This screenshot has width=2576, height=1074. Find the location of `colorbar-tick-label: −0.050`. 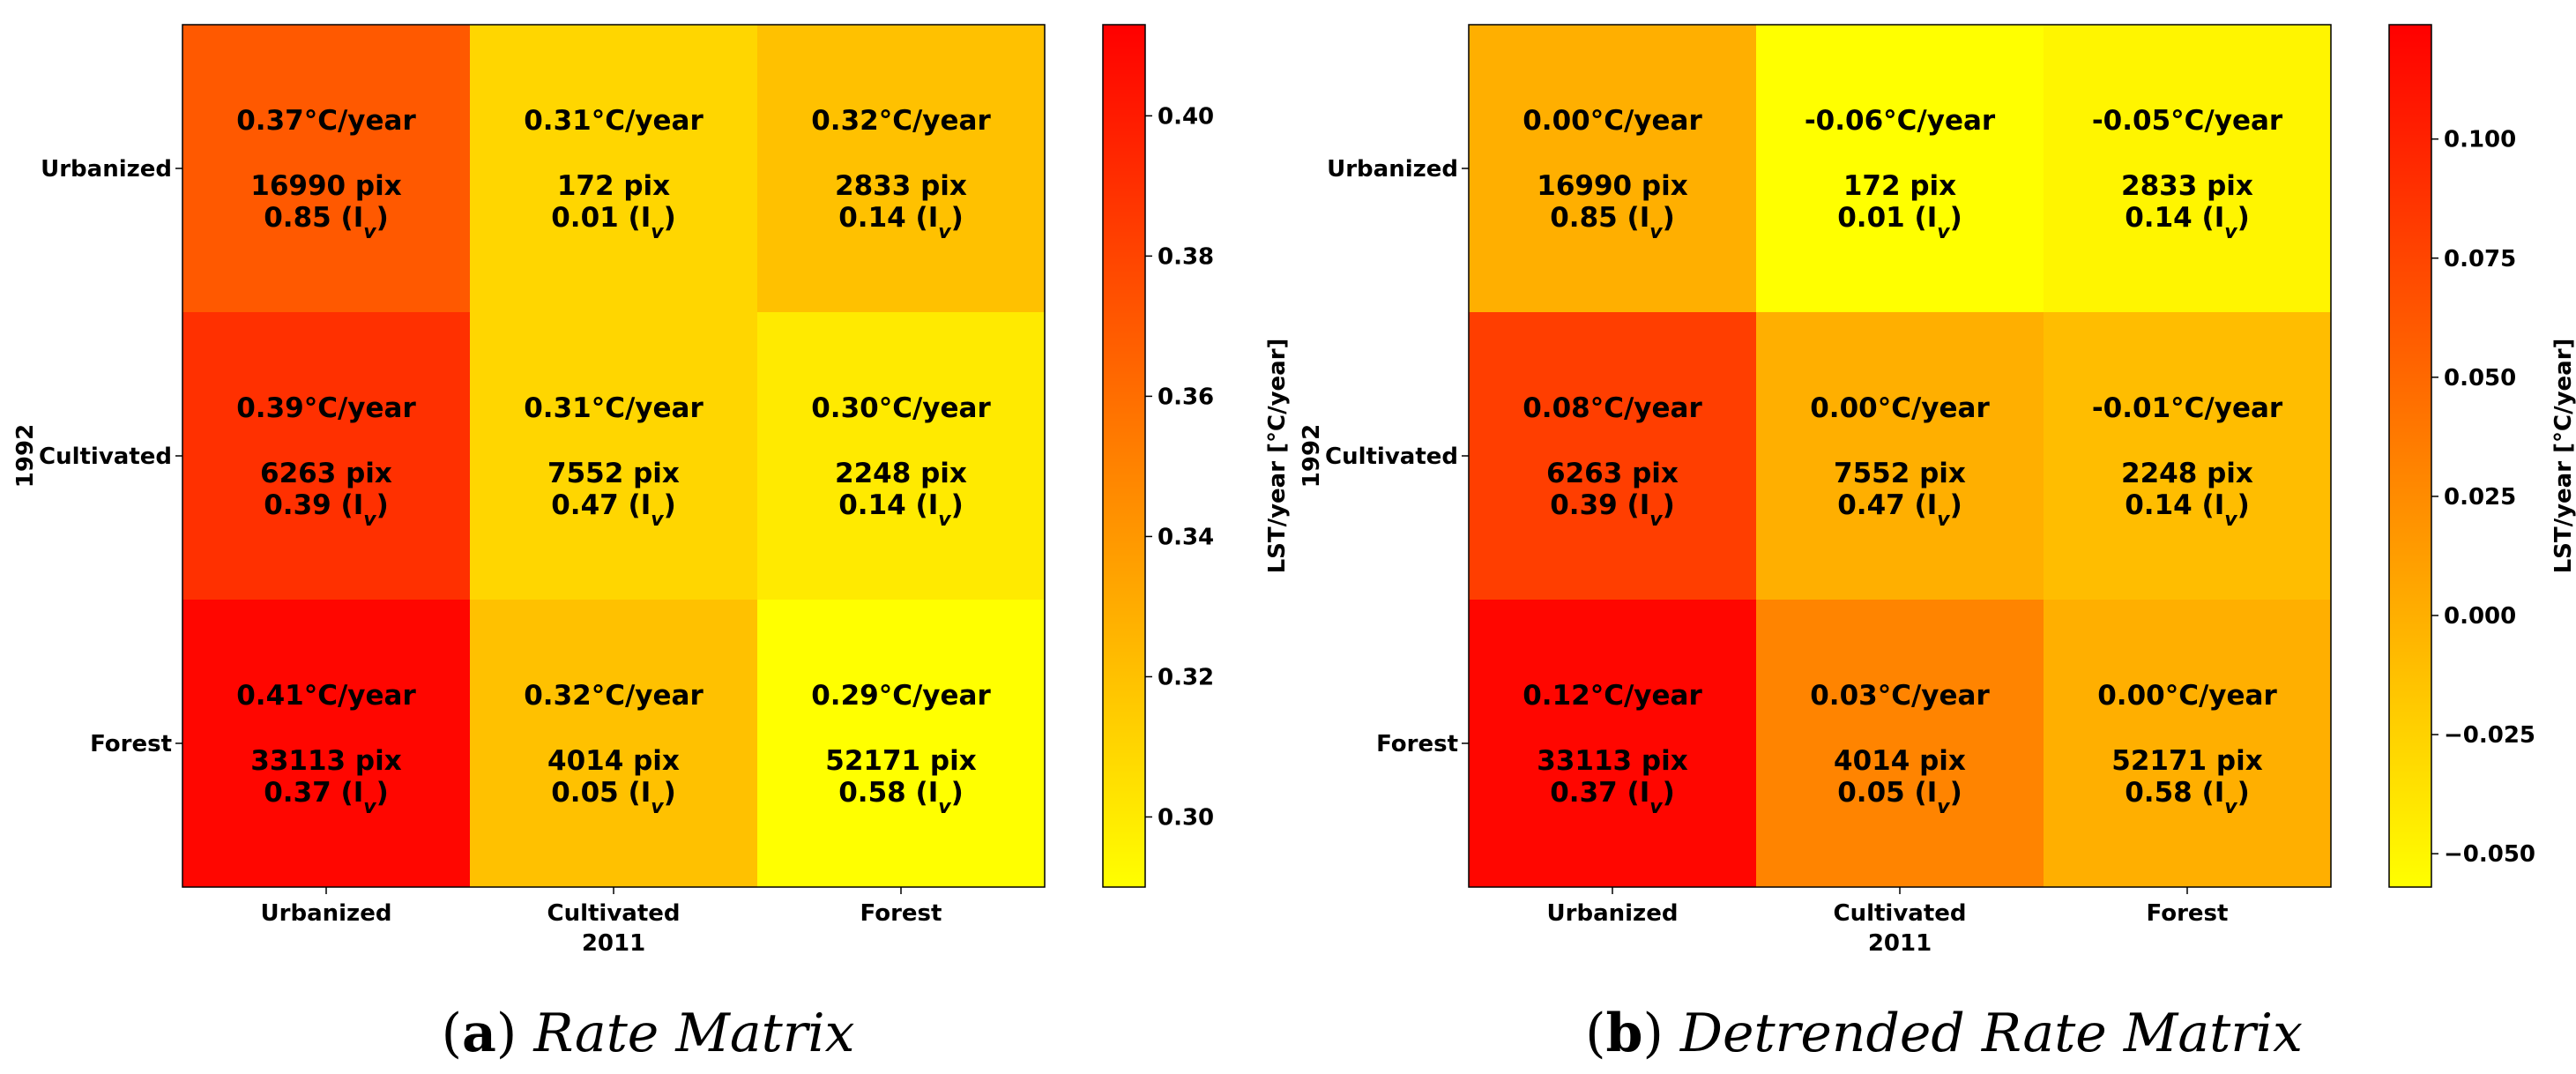

colorbar-tick-label: −0.050 is located at coordinates (2489, 855).